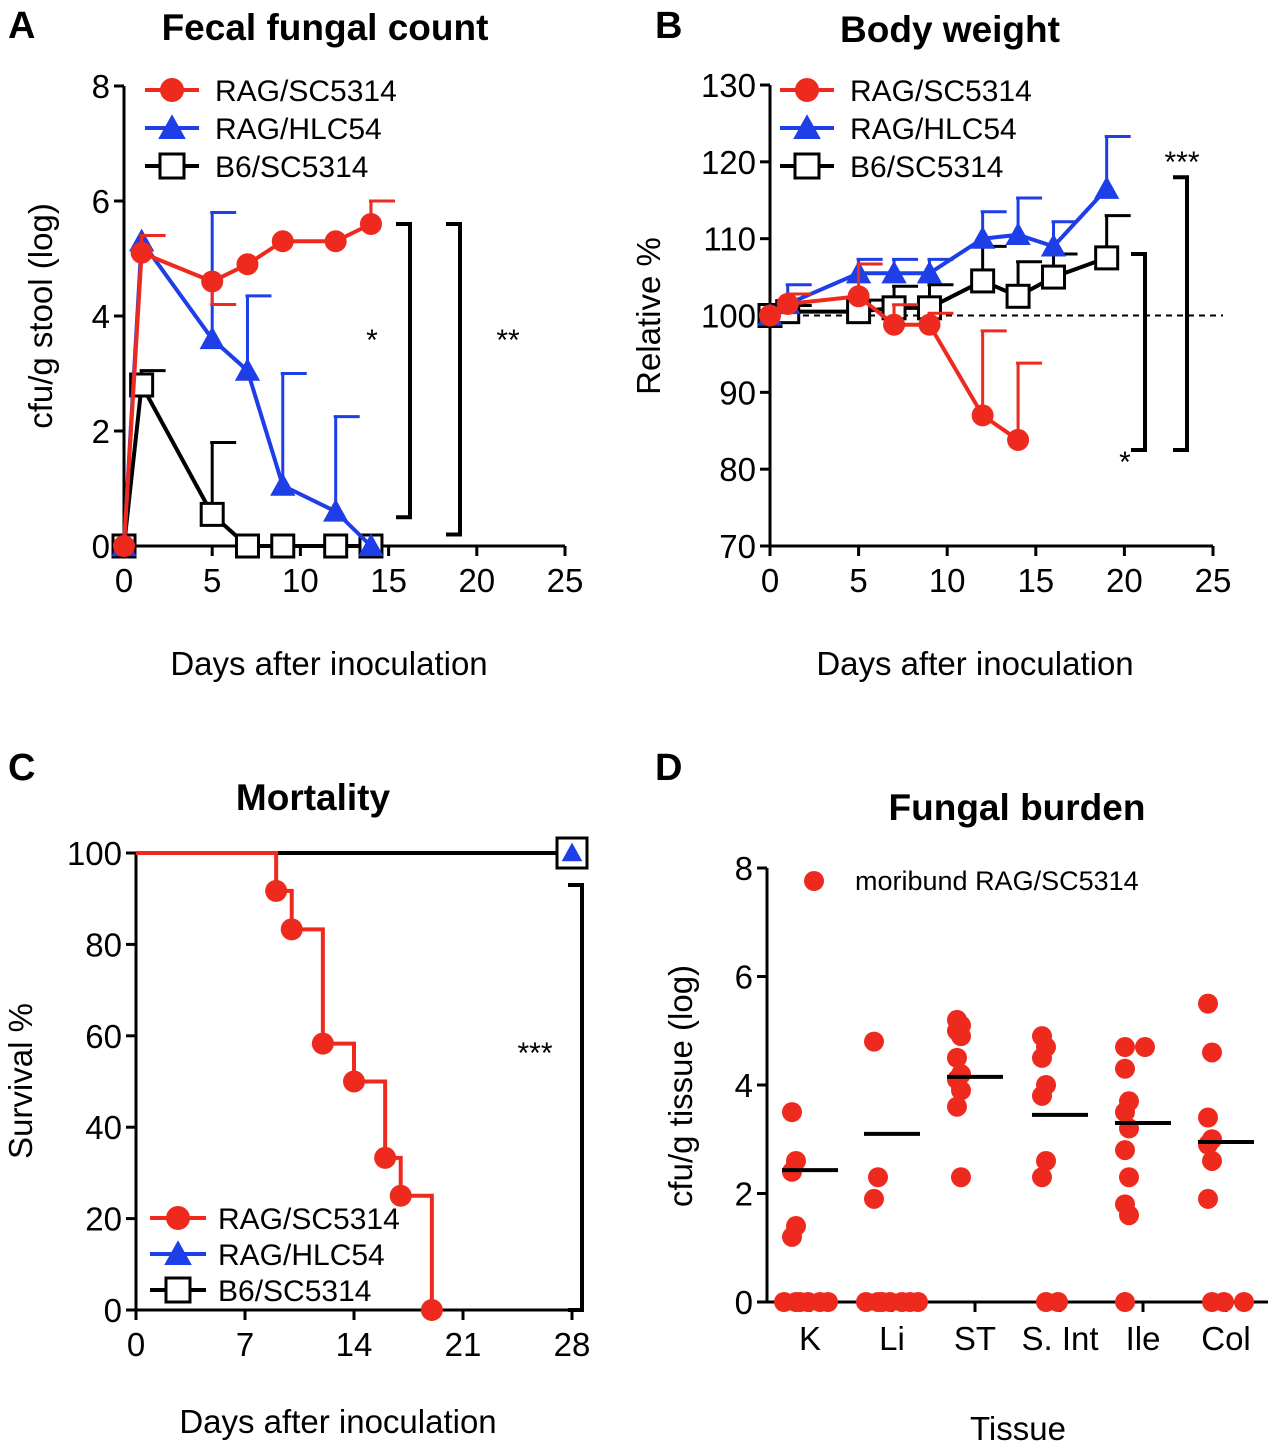 The image size is (1274, 1450). Describe the element at coordinates (858, 580) in the screenshot. I see `panel-b-xtick-label: 5` at that location.